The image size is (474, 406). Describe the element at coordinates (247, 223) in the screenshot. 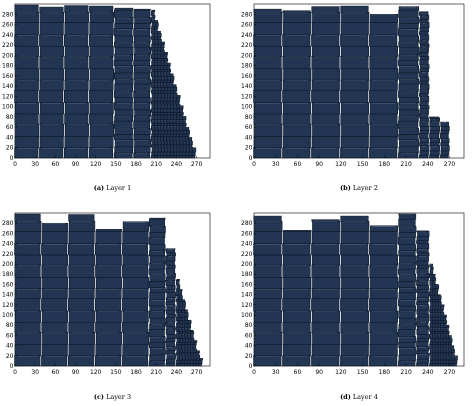

I see `y-tick-label: 280` at that location.